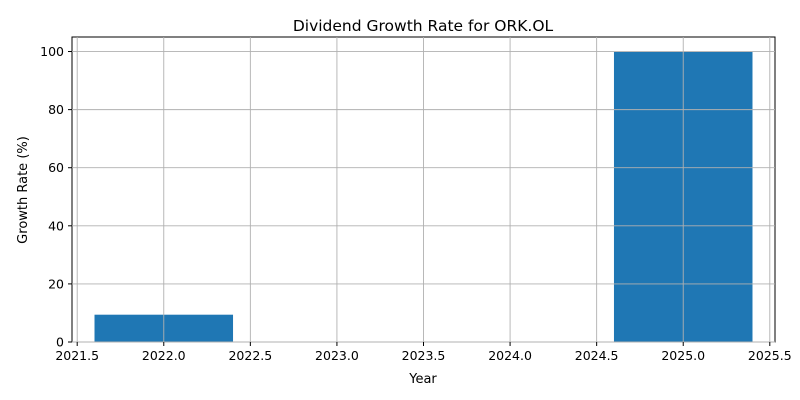 The image size is (800, 400). I want to click on x-tick-label: 2025.0, so click(683, 355).